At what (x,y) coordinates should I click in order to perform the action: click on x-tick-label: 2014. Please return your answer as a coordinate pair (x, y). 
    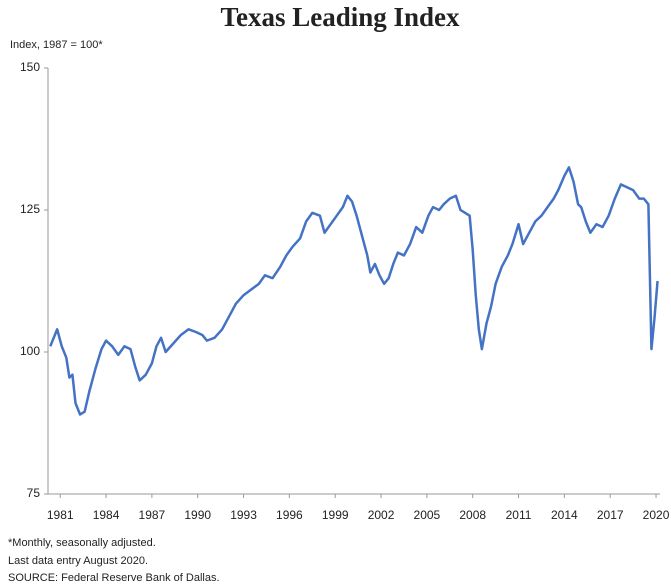
    Looking at the image, I should click on (564, 515).